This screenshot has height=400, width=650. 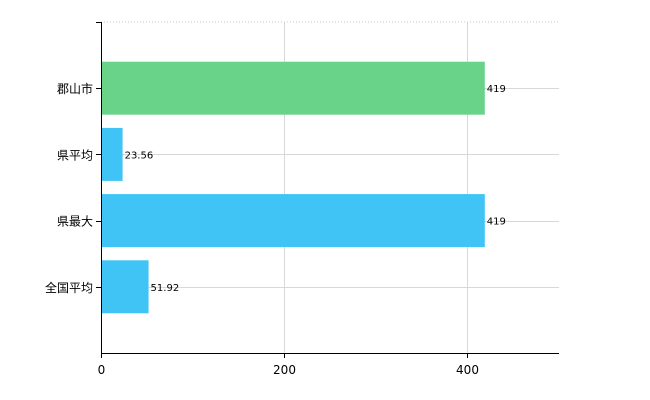 What do you see at coordinates (496, 89) in the screenshot?
I see `data-label-0: 419` at bounding box center [496, 89].